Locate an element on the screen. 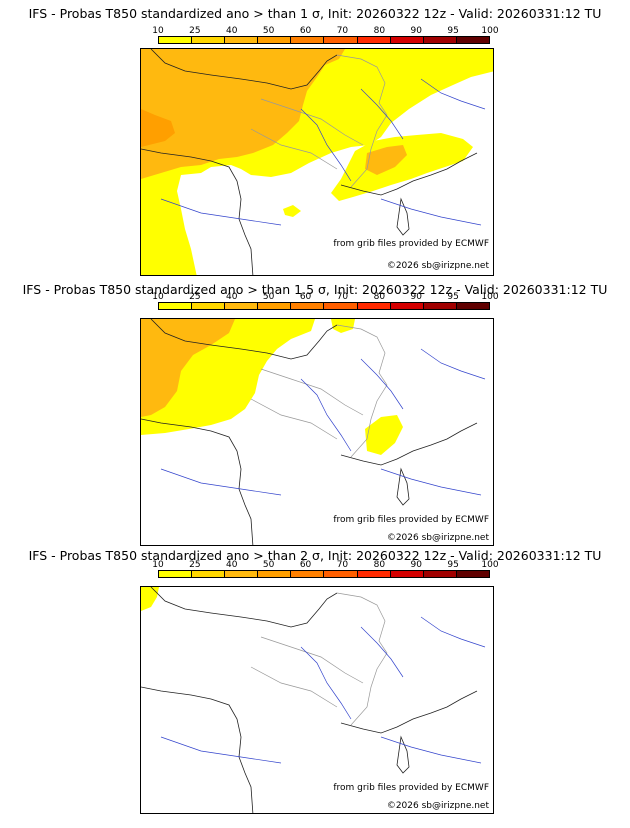  prob-area-10-spot is located at coordinates (292, 211).